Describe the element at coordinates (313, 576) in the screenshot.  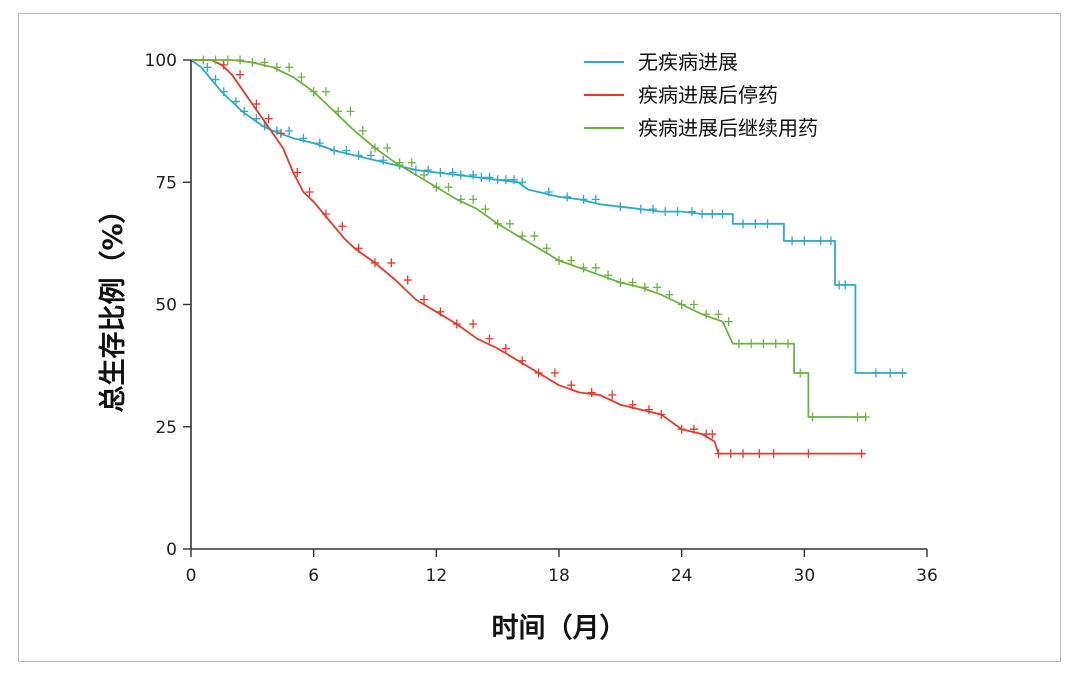
I see `x-tick-label: 6` at that location.